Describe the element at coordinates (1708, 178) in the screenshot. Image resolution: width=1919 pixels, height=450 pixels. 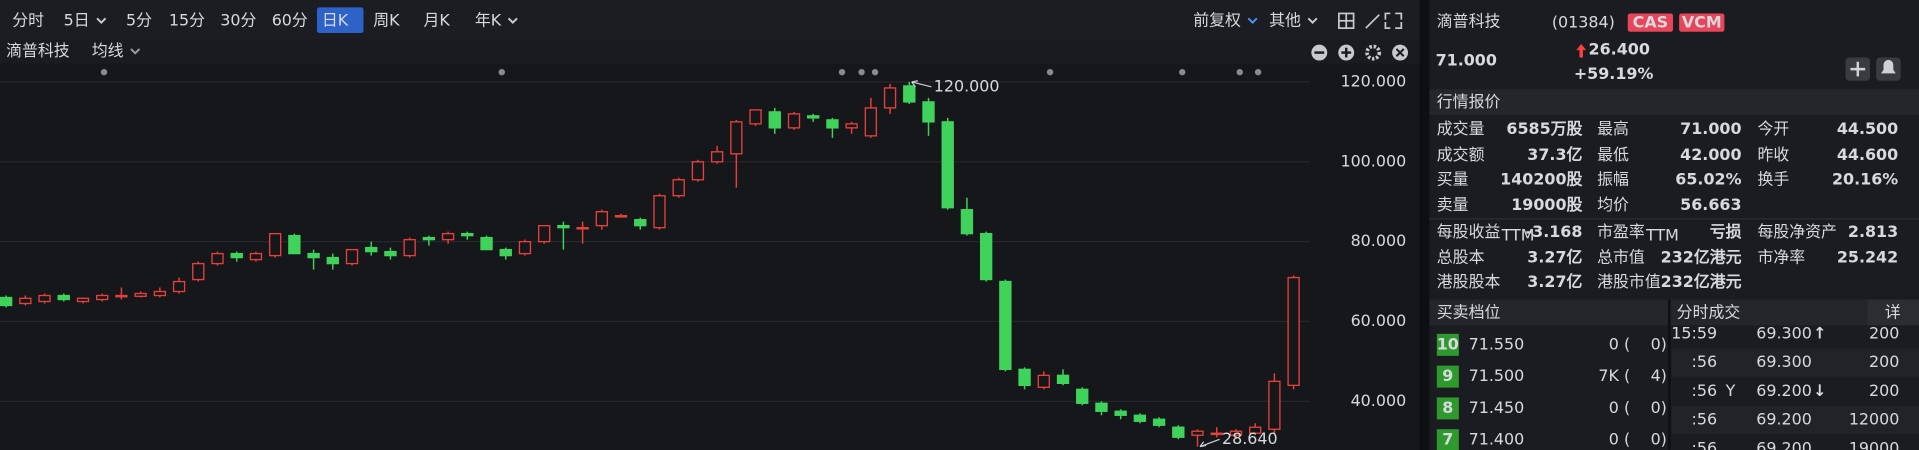
I see `stat-value: 65.02%` at that location.